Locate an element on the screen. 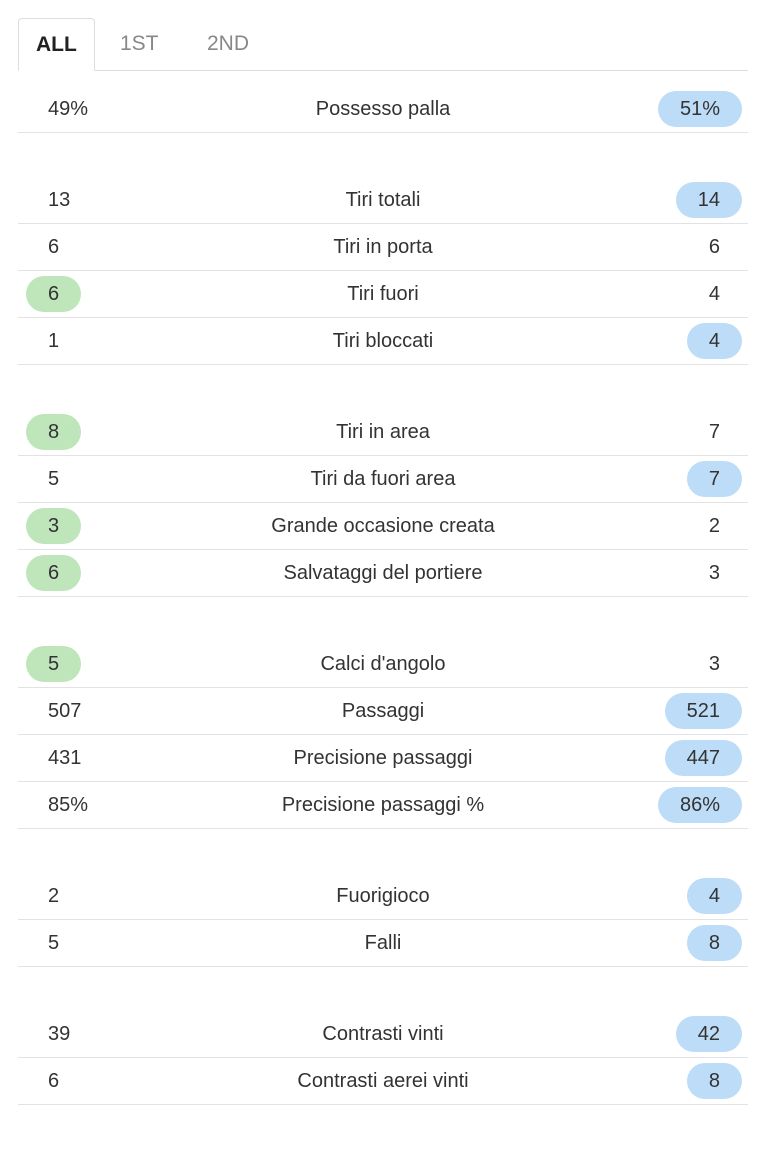 This screenshot has height=1149, width=767. stat-label: Passaggi is located at coordinates (383, 711).